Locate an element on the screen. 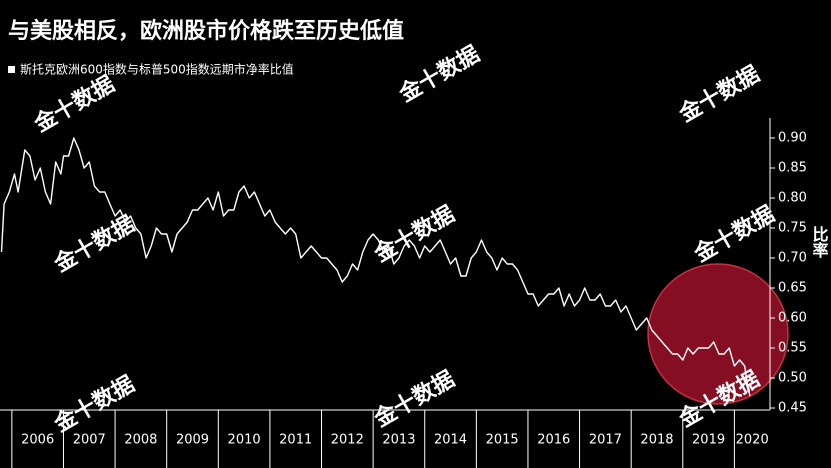 The height and width of the screenshot is (468, 831). x-tick-label: 2007 is located at coordinates (89, 440).